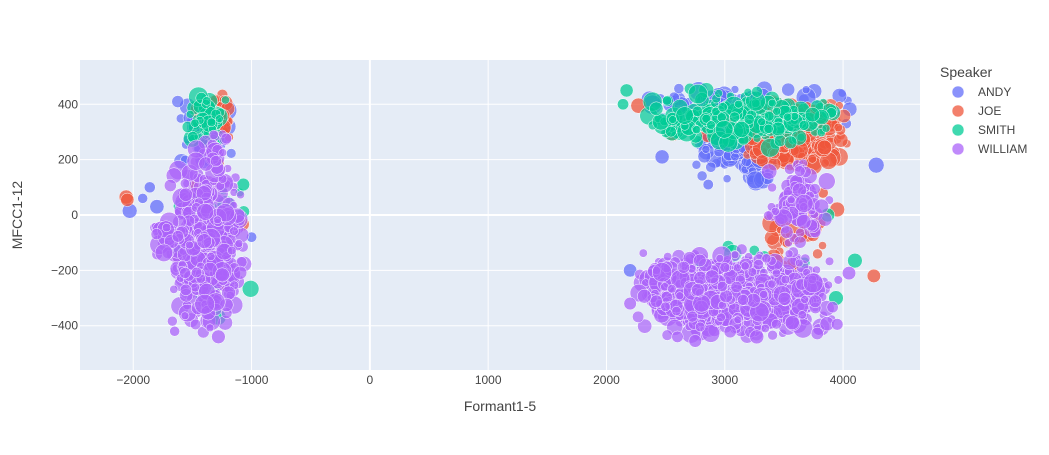 The image size is (1049, 455). Describe the element at coordinates (983, 130) in the screenshot. I see `legend-item-smith: SMITH` at that location.